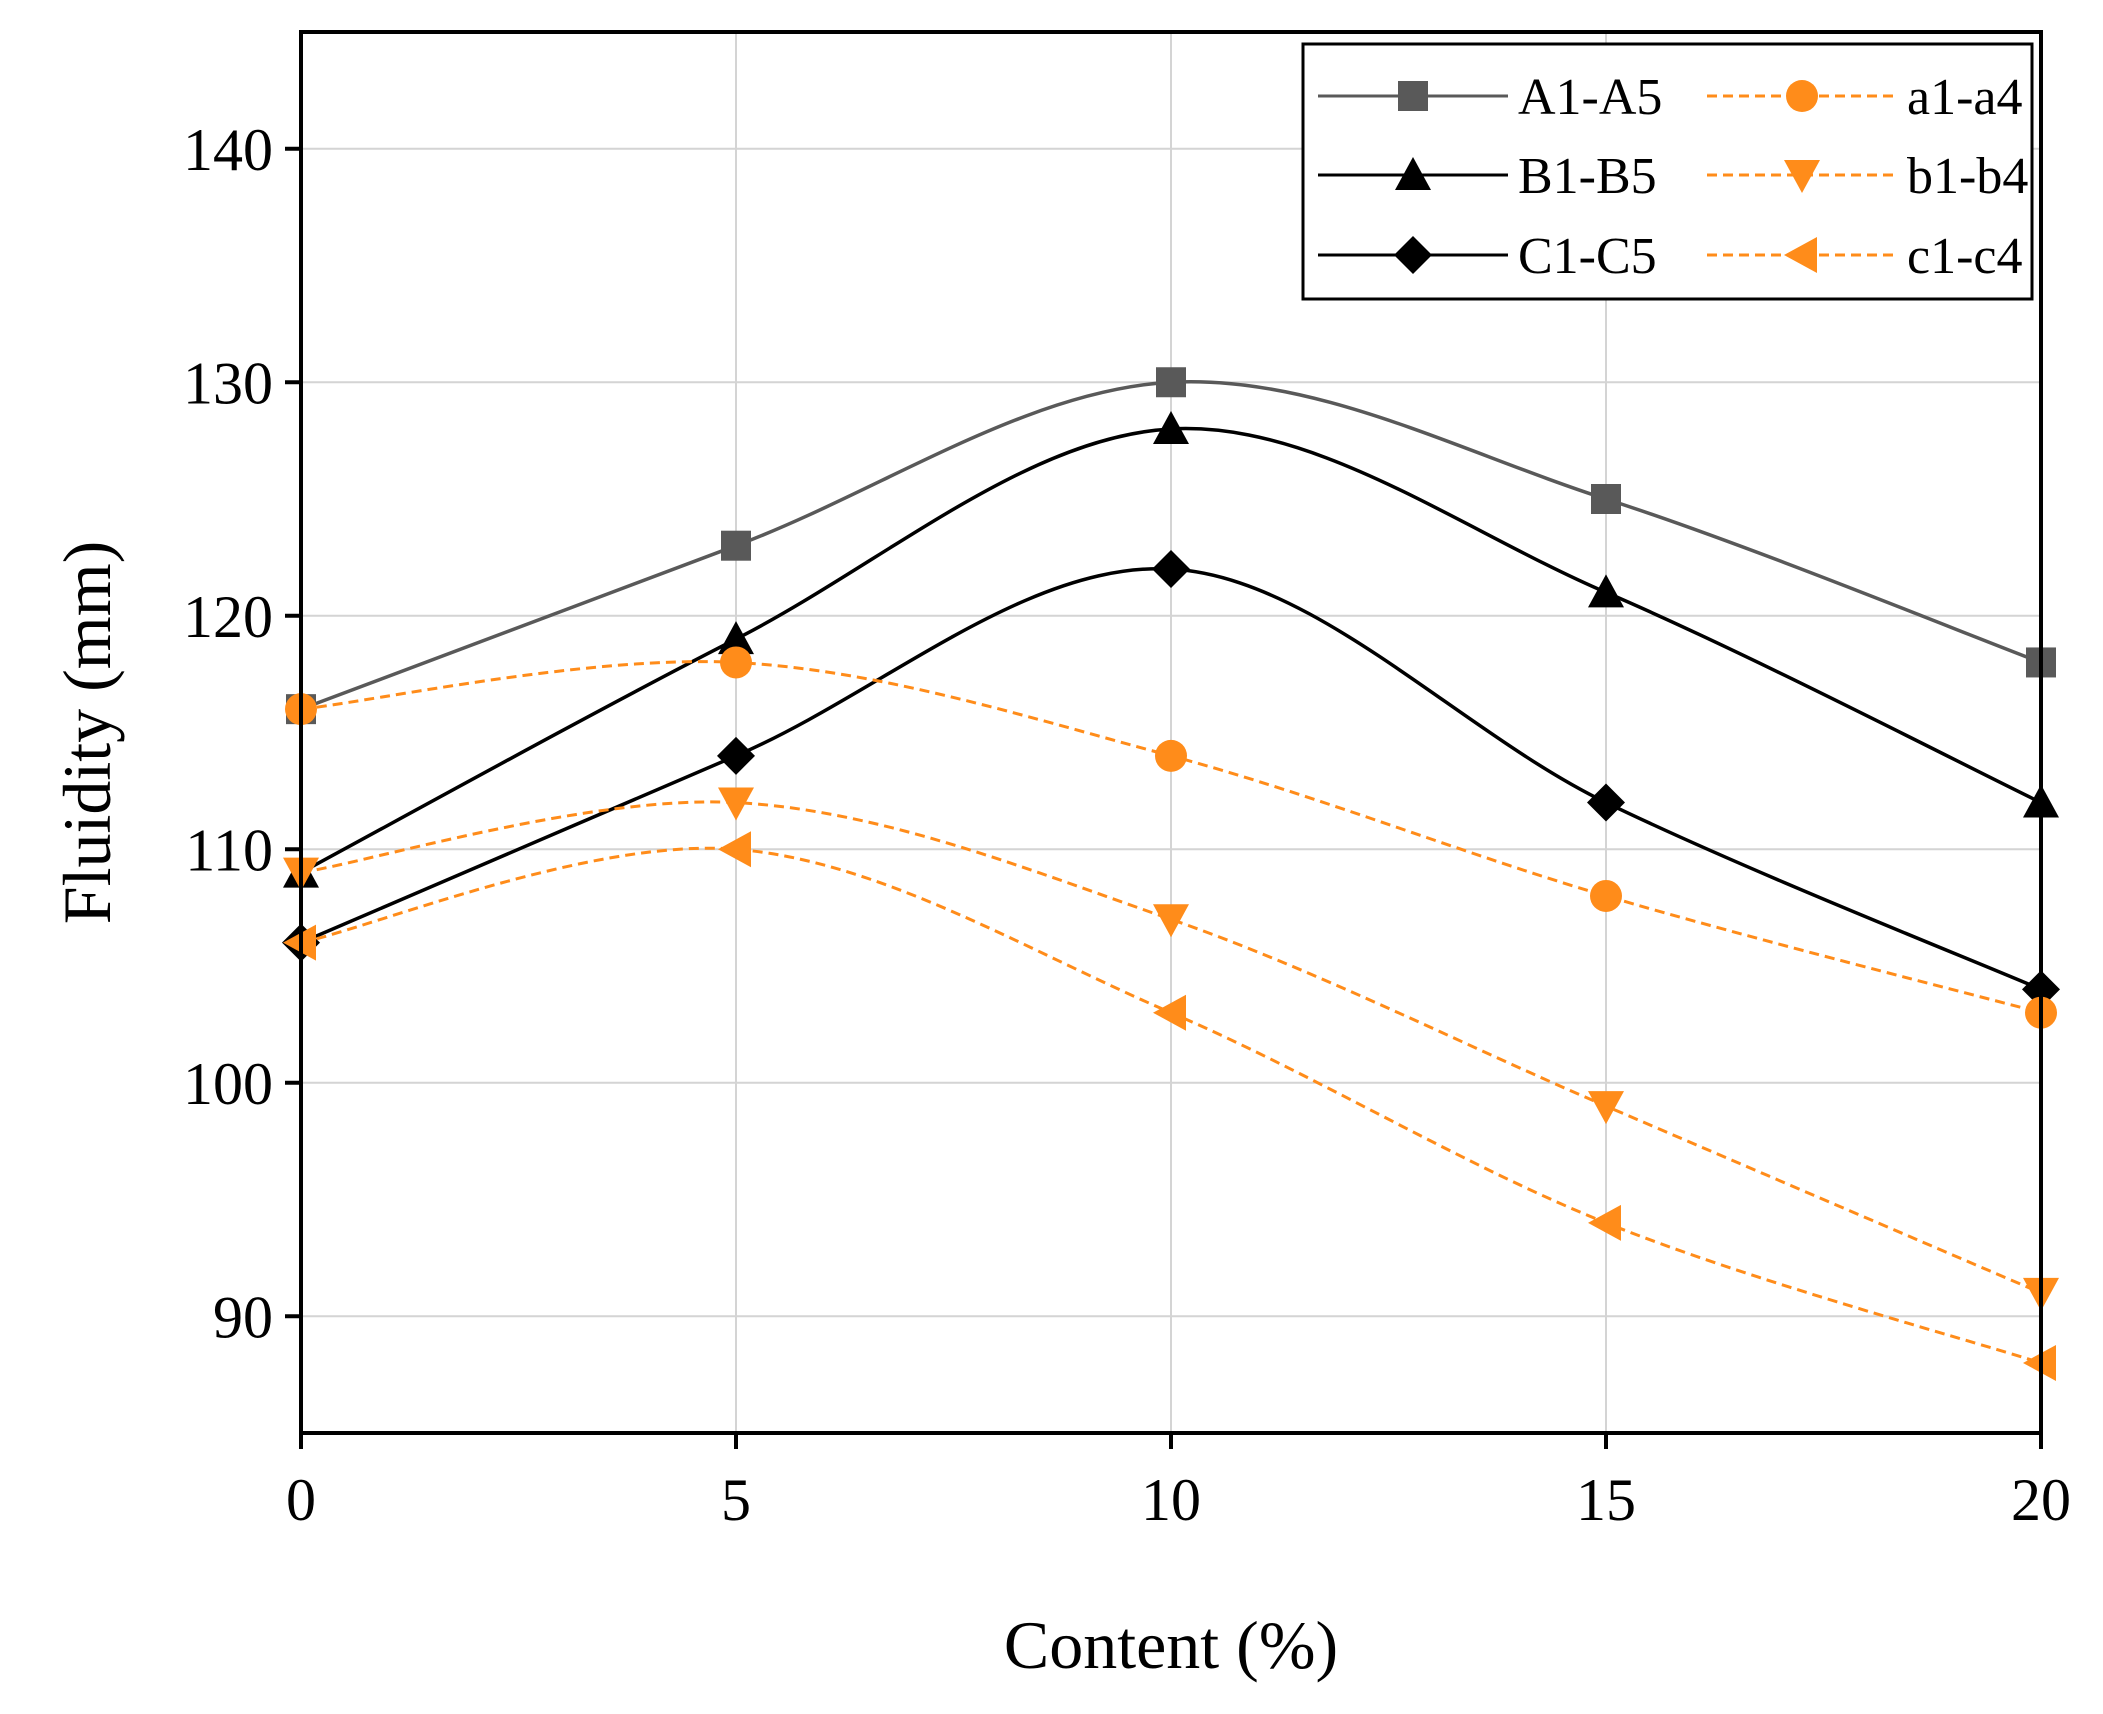 This screenshot has width=2103, height=1714. I want to click on legend-label: c1-c4, so click(1964, 256).